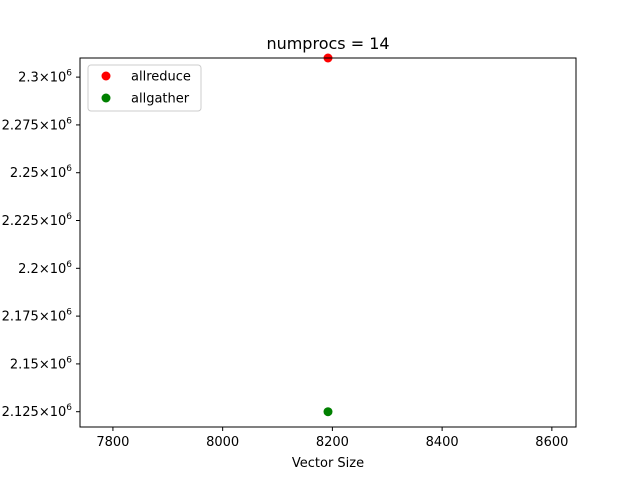 The height and width of the screenshot is (480, 640). Describe the element at coordinates (34, 317) in the screenshot. I see `y-tick-mantissa: 2.175×10` at that location.